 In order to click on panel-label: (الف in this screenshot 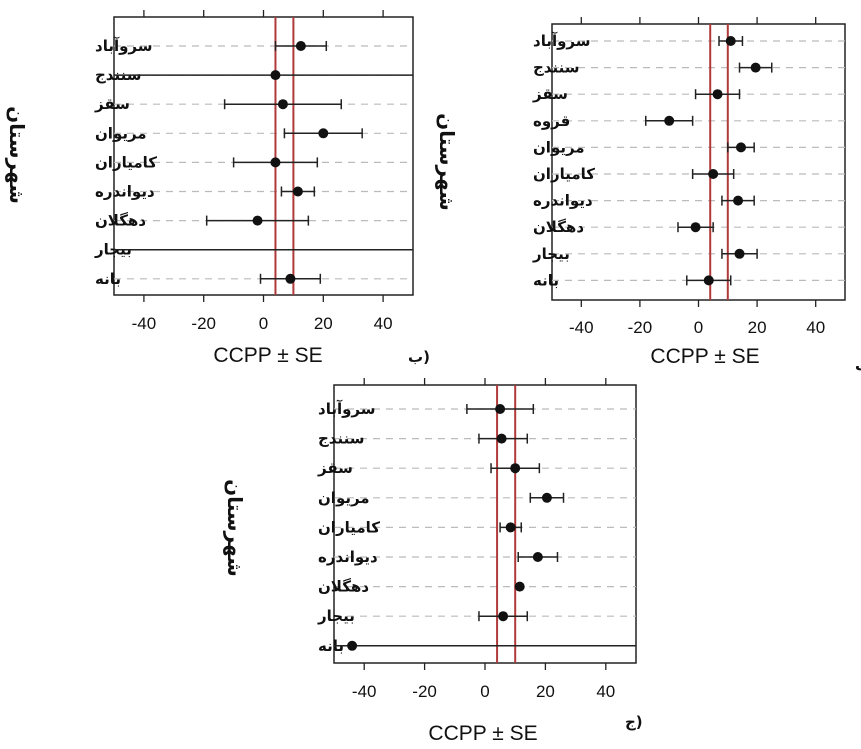, I will do `click(858, 365)`.